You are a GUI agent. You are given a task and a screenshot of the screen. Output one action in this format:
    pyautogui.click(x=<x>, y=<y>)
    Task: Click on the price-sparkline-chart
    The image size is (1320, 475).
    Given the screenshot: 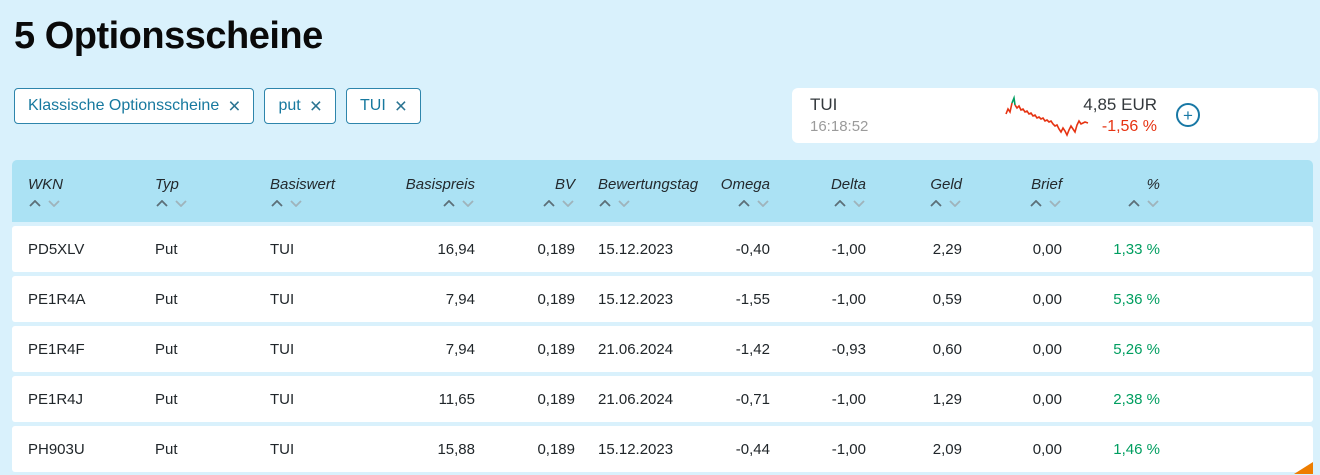 What is the action you would take?
    pyautogui.click(x=1047, y=115)
    